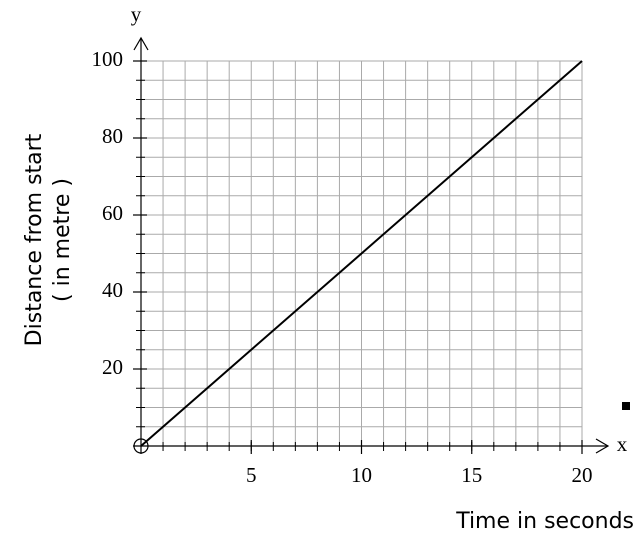  I want to click on x-tick-label: 15, so click(471, 475).